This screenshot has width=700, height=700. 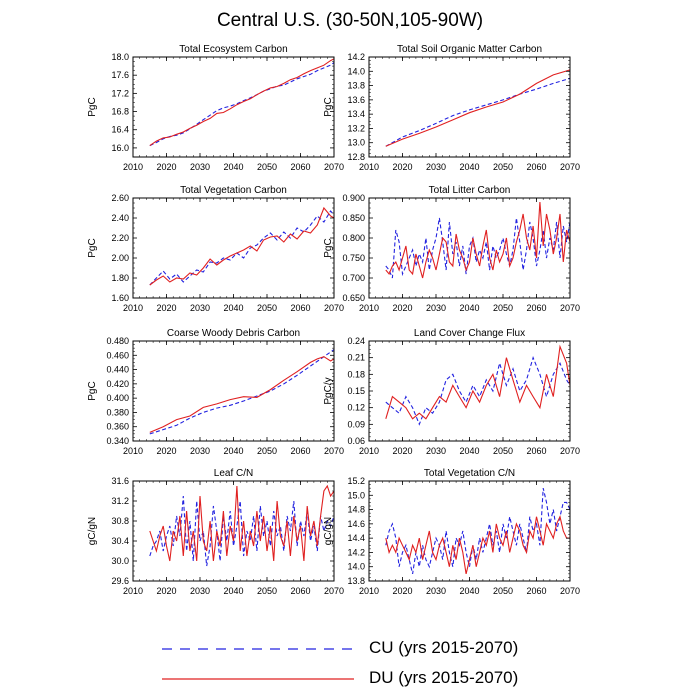 What do you see at coordinates (356, 524) in the screenshot?
I see `y-tick-label: 14.6` at bounding box center [356, 524].